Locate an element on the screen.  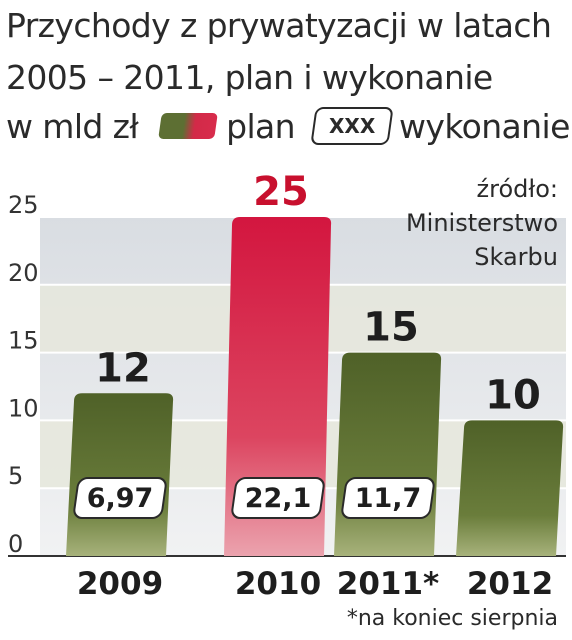
y-tick-label: 0 is located at coordinates (15, 544).